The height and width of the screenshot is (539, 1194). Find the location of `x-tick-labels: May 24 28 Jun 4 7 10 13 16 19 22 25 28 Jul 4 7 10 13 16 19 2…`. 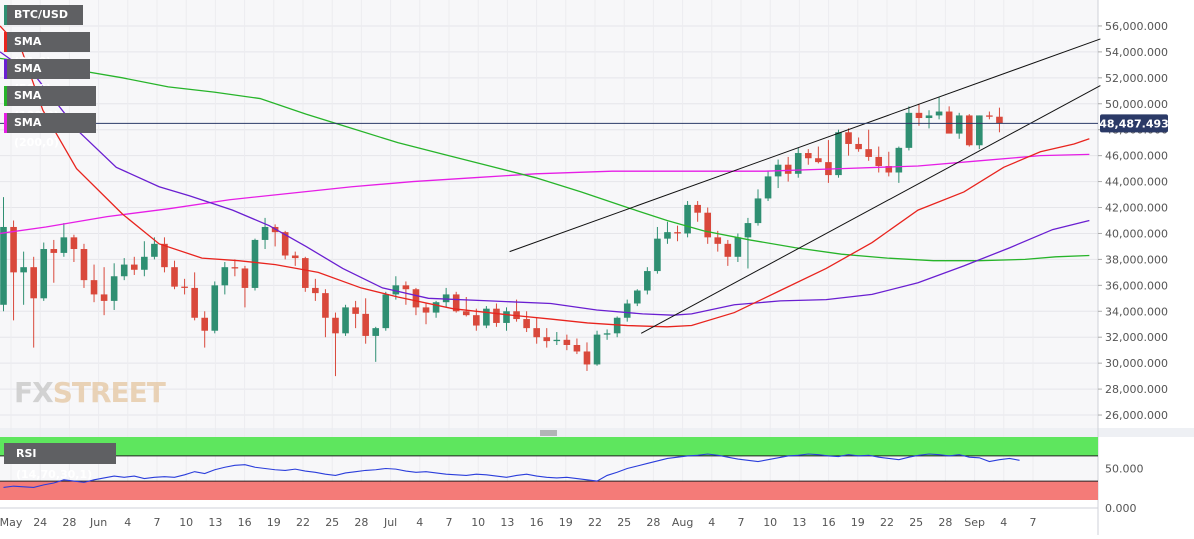

x-tick-labels: May 24 28 Jun 4 7 10 13 16 19 22 25 28 Jul 4 7 10 13 16 19 2… is located at coordinates (518, 522).